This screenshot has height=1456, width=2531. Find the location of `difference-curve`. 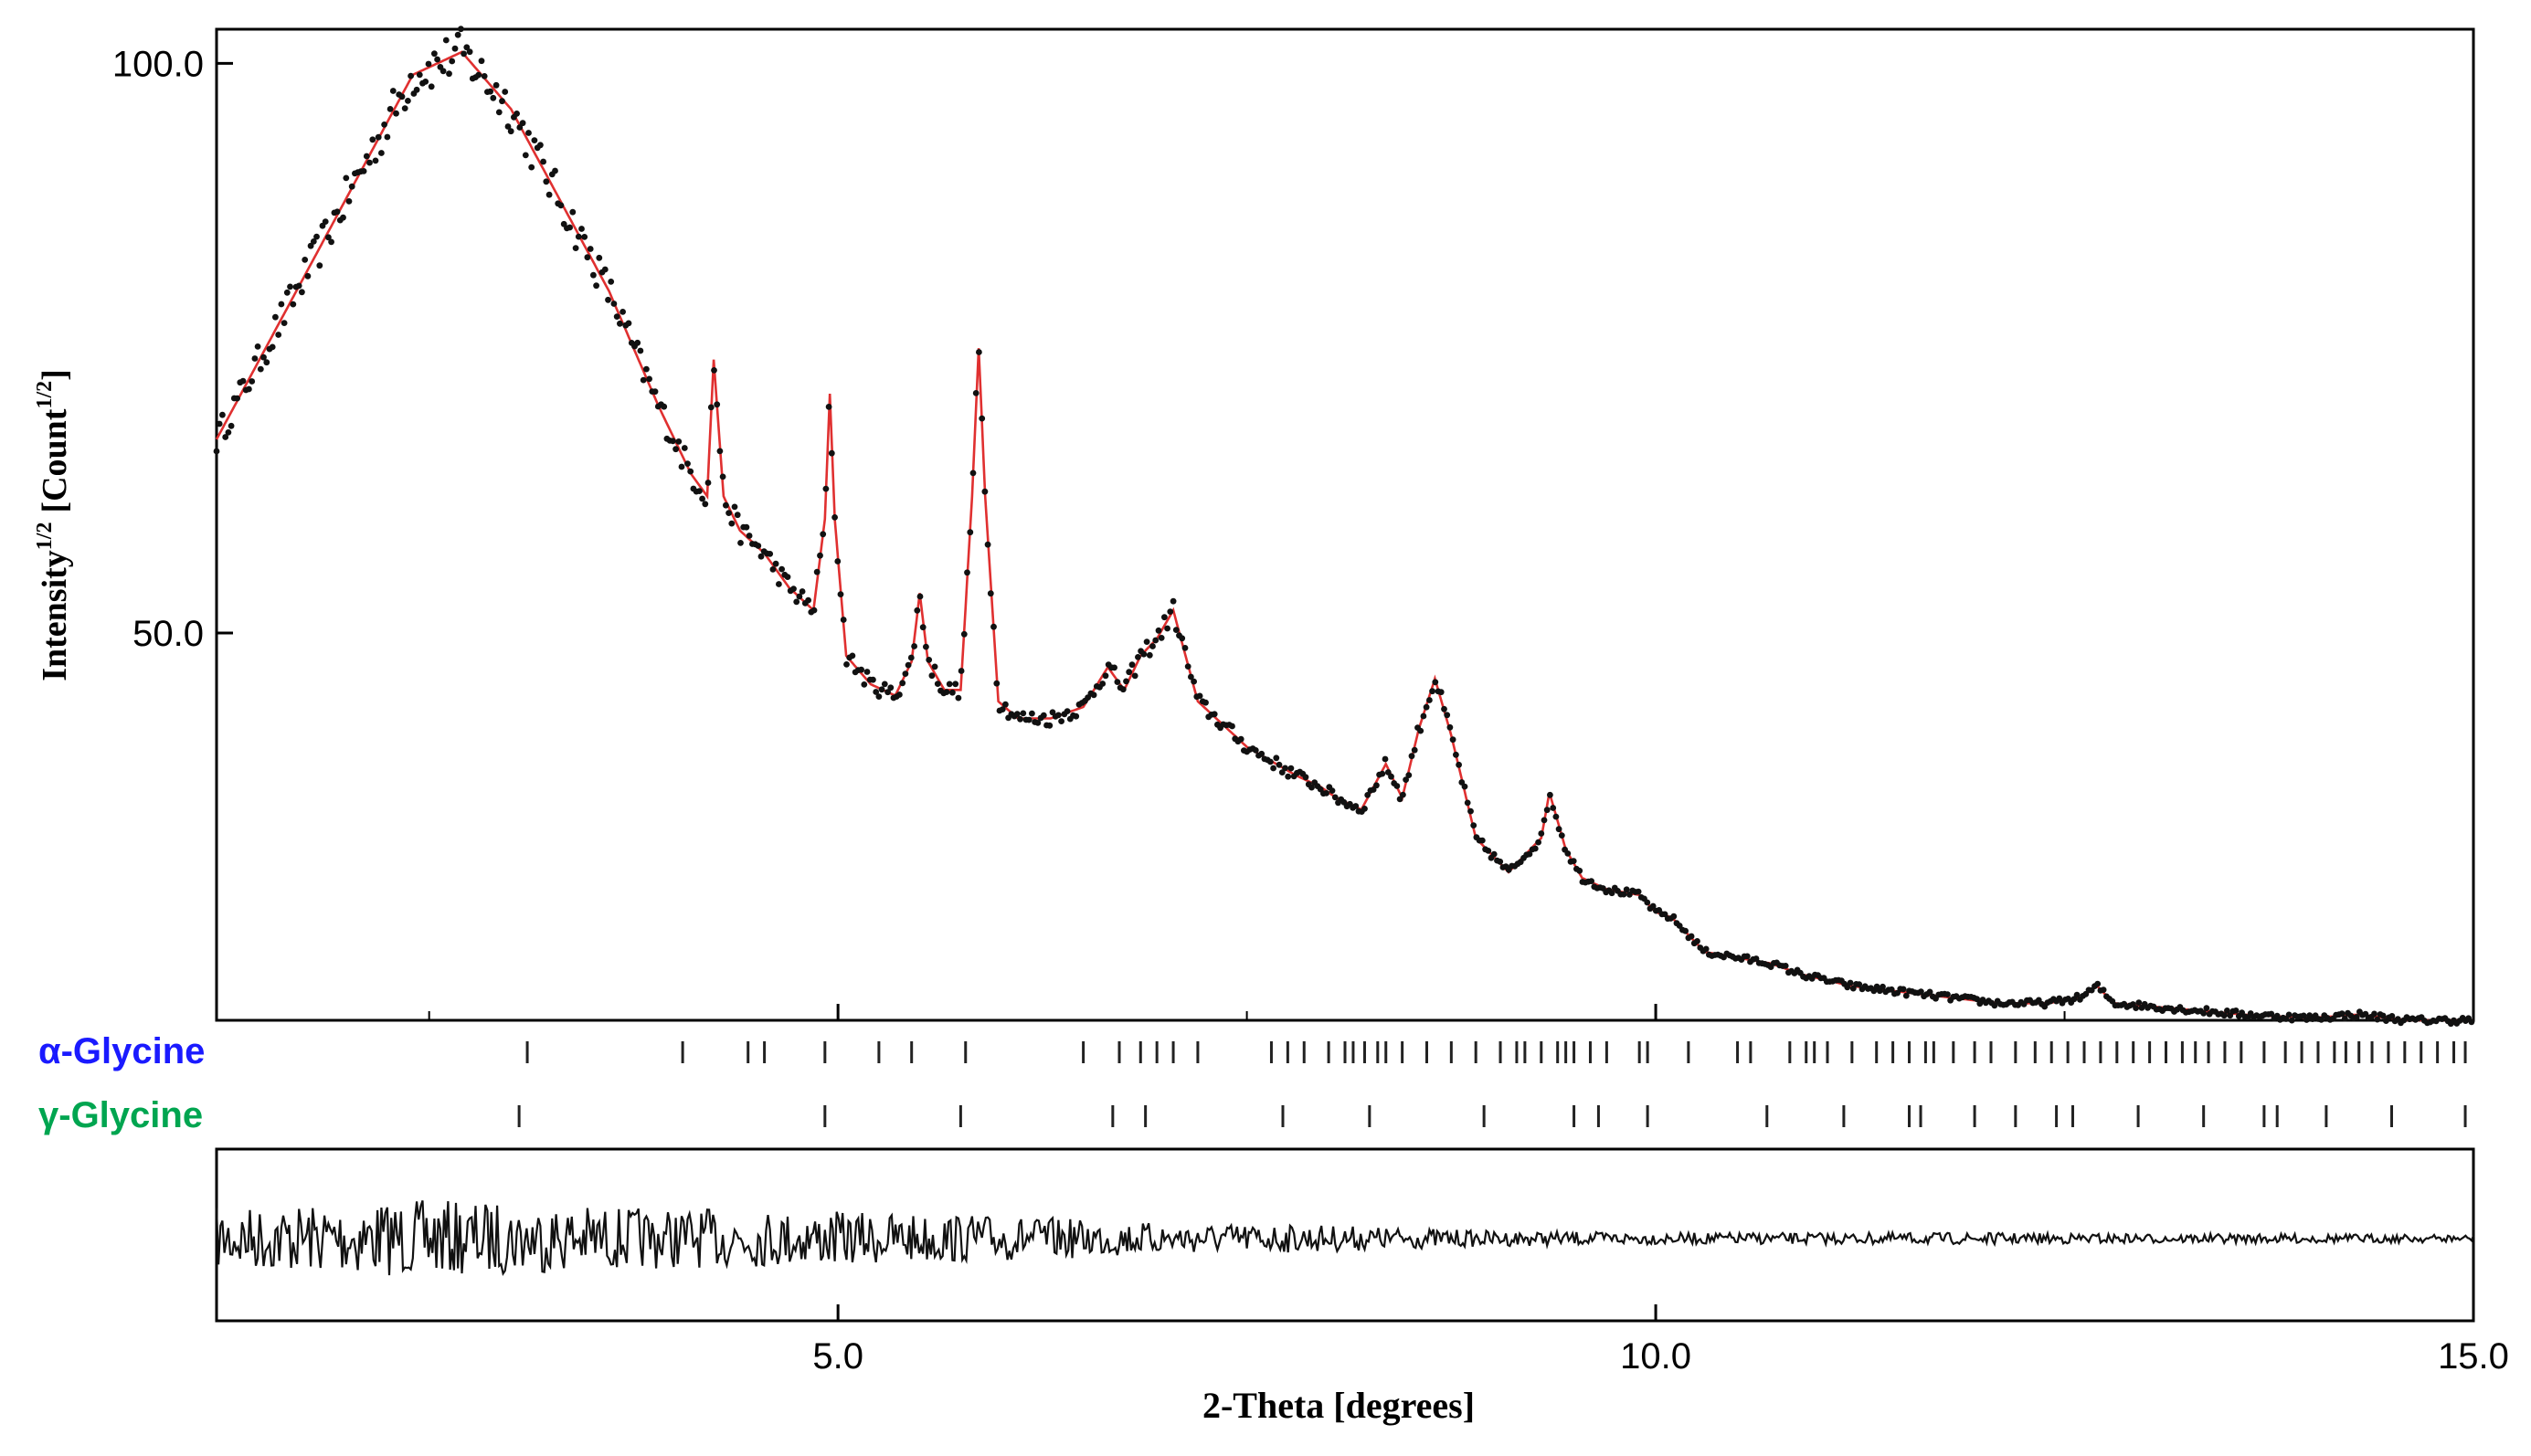

difference-curve is located at coordinates (1345, 1238).